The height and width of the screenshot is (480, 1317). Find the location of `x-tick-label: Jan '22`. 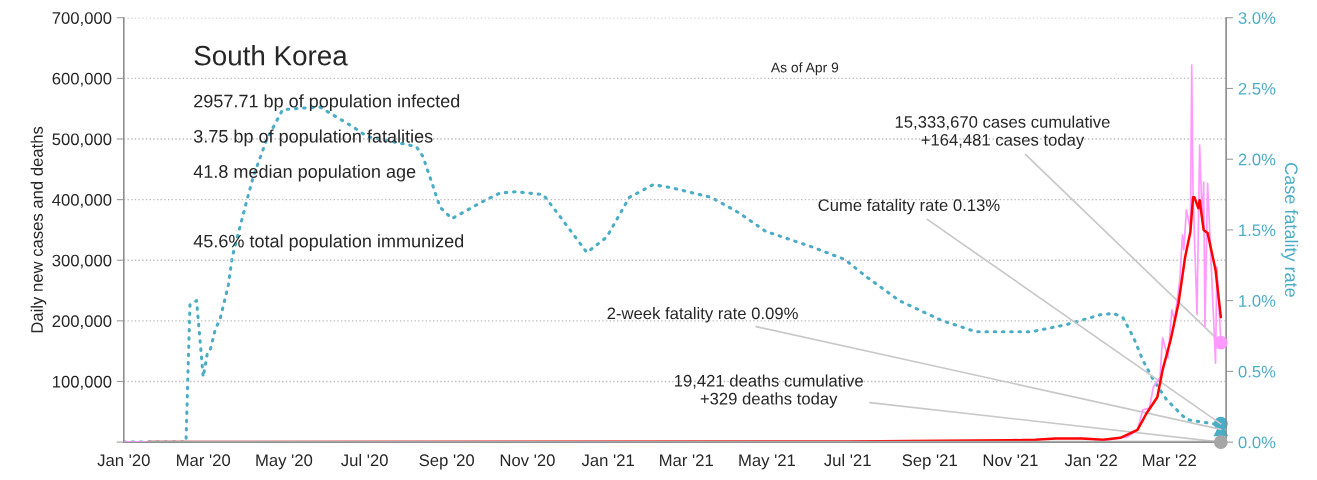

x-tick-label: Jan '22 is located at coordinates (1090, 460).